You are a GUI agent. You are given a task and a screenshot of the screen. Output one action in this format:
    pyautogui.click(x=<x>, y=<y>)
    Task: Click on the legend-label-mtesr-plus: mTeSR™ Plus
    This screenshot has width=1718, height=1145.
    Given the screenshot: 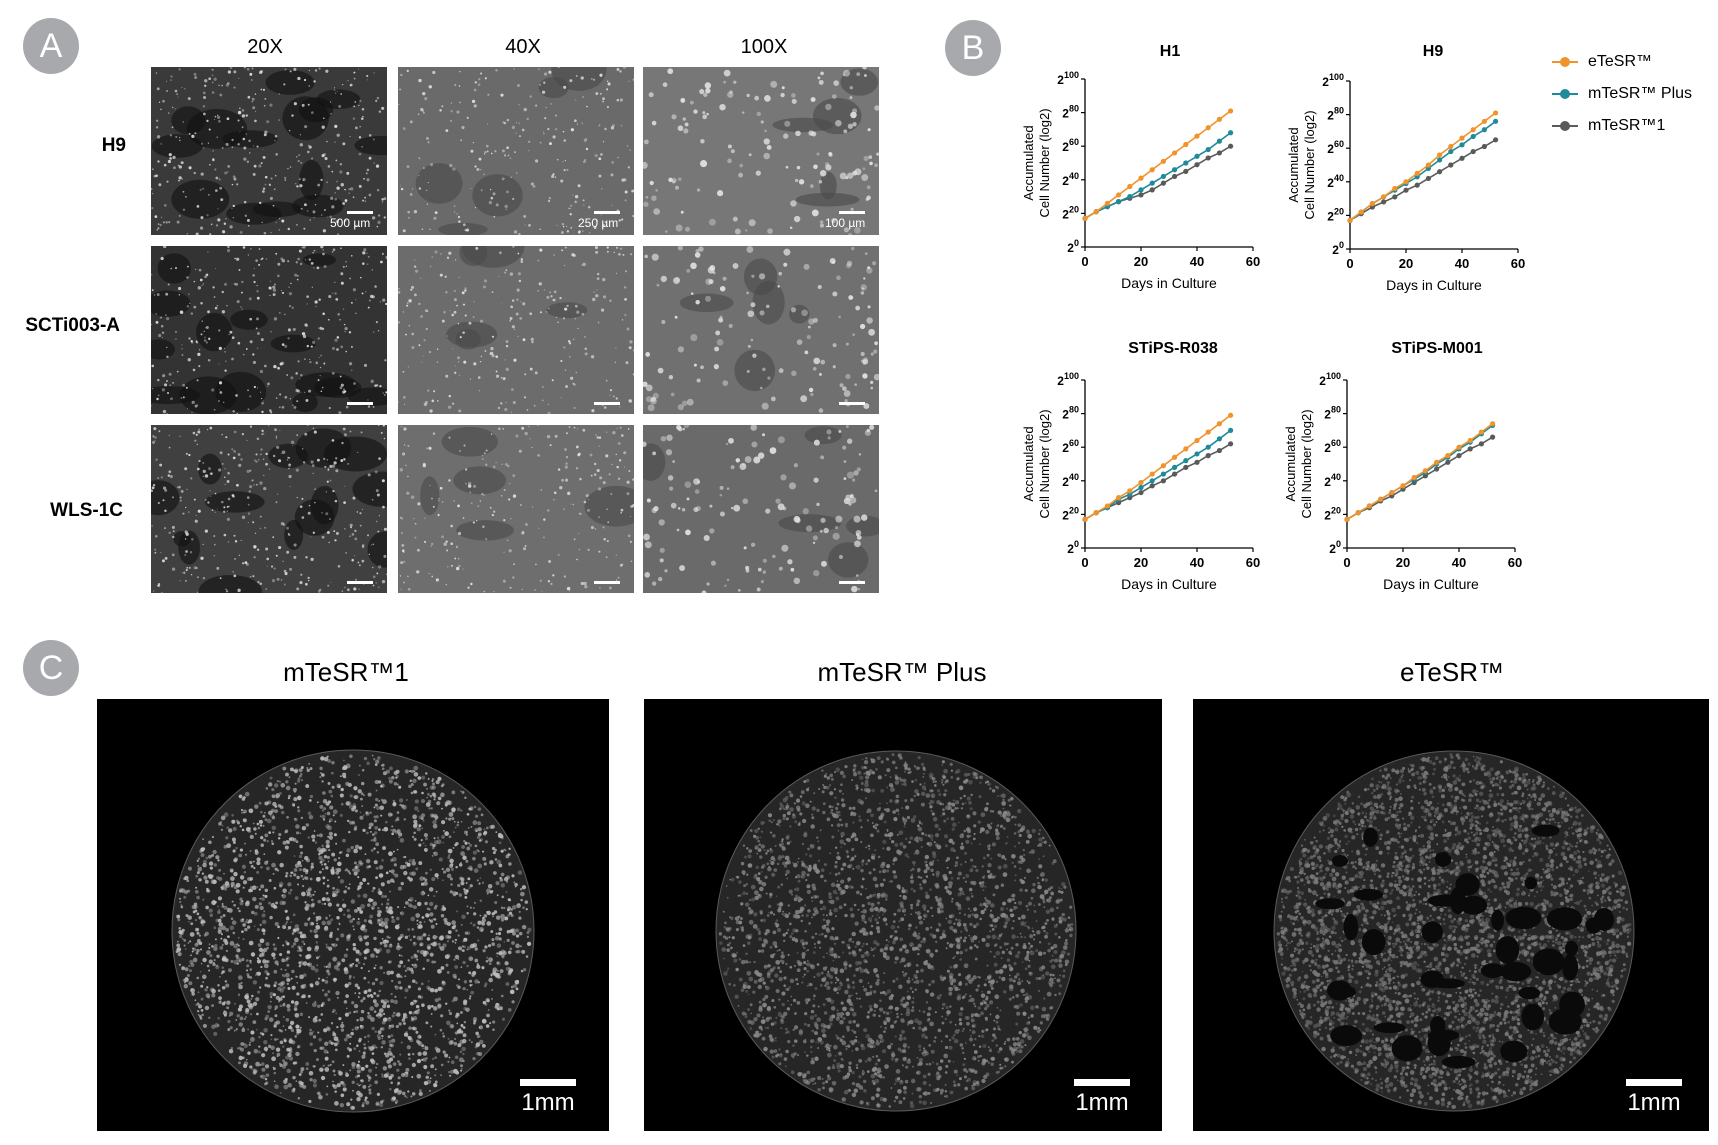 What is the action you would take?
    pyautogui.click(x=1640, y=93)
    